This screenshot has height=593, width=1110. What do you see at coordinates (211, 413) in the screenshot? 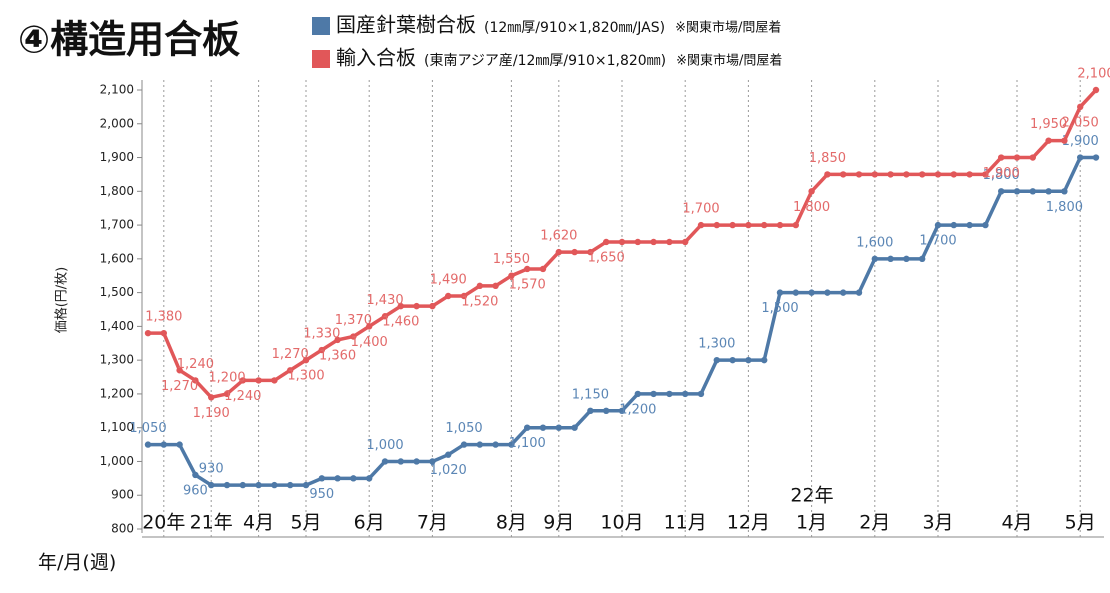
I see `data-label: 1,190` at bounding box center [211, 413].